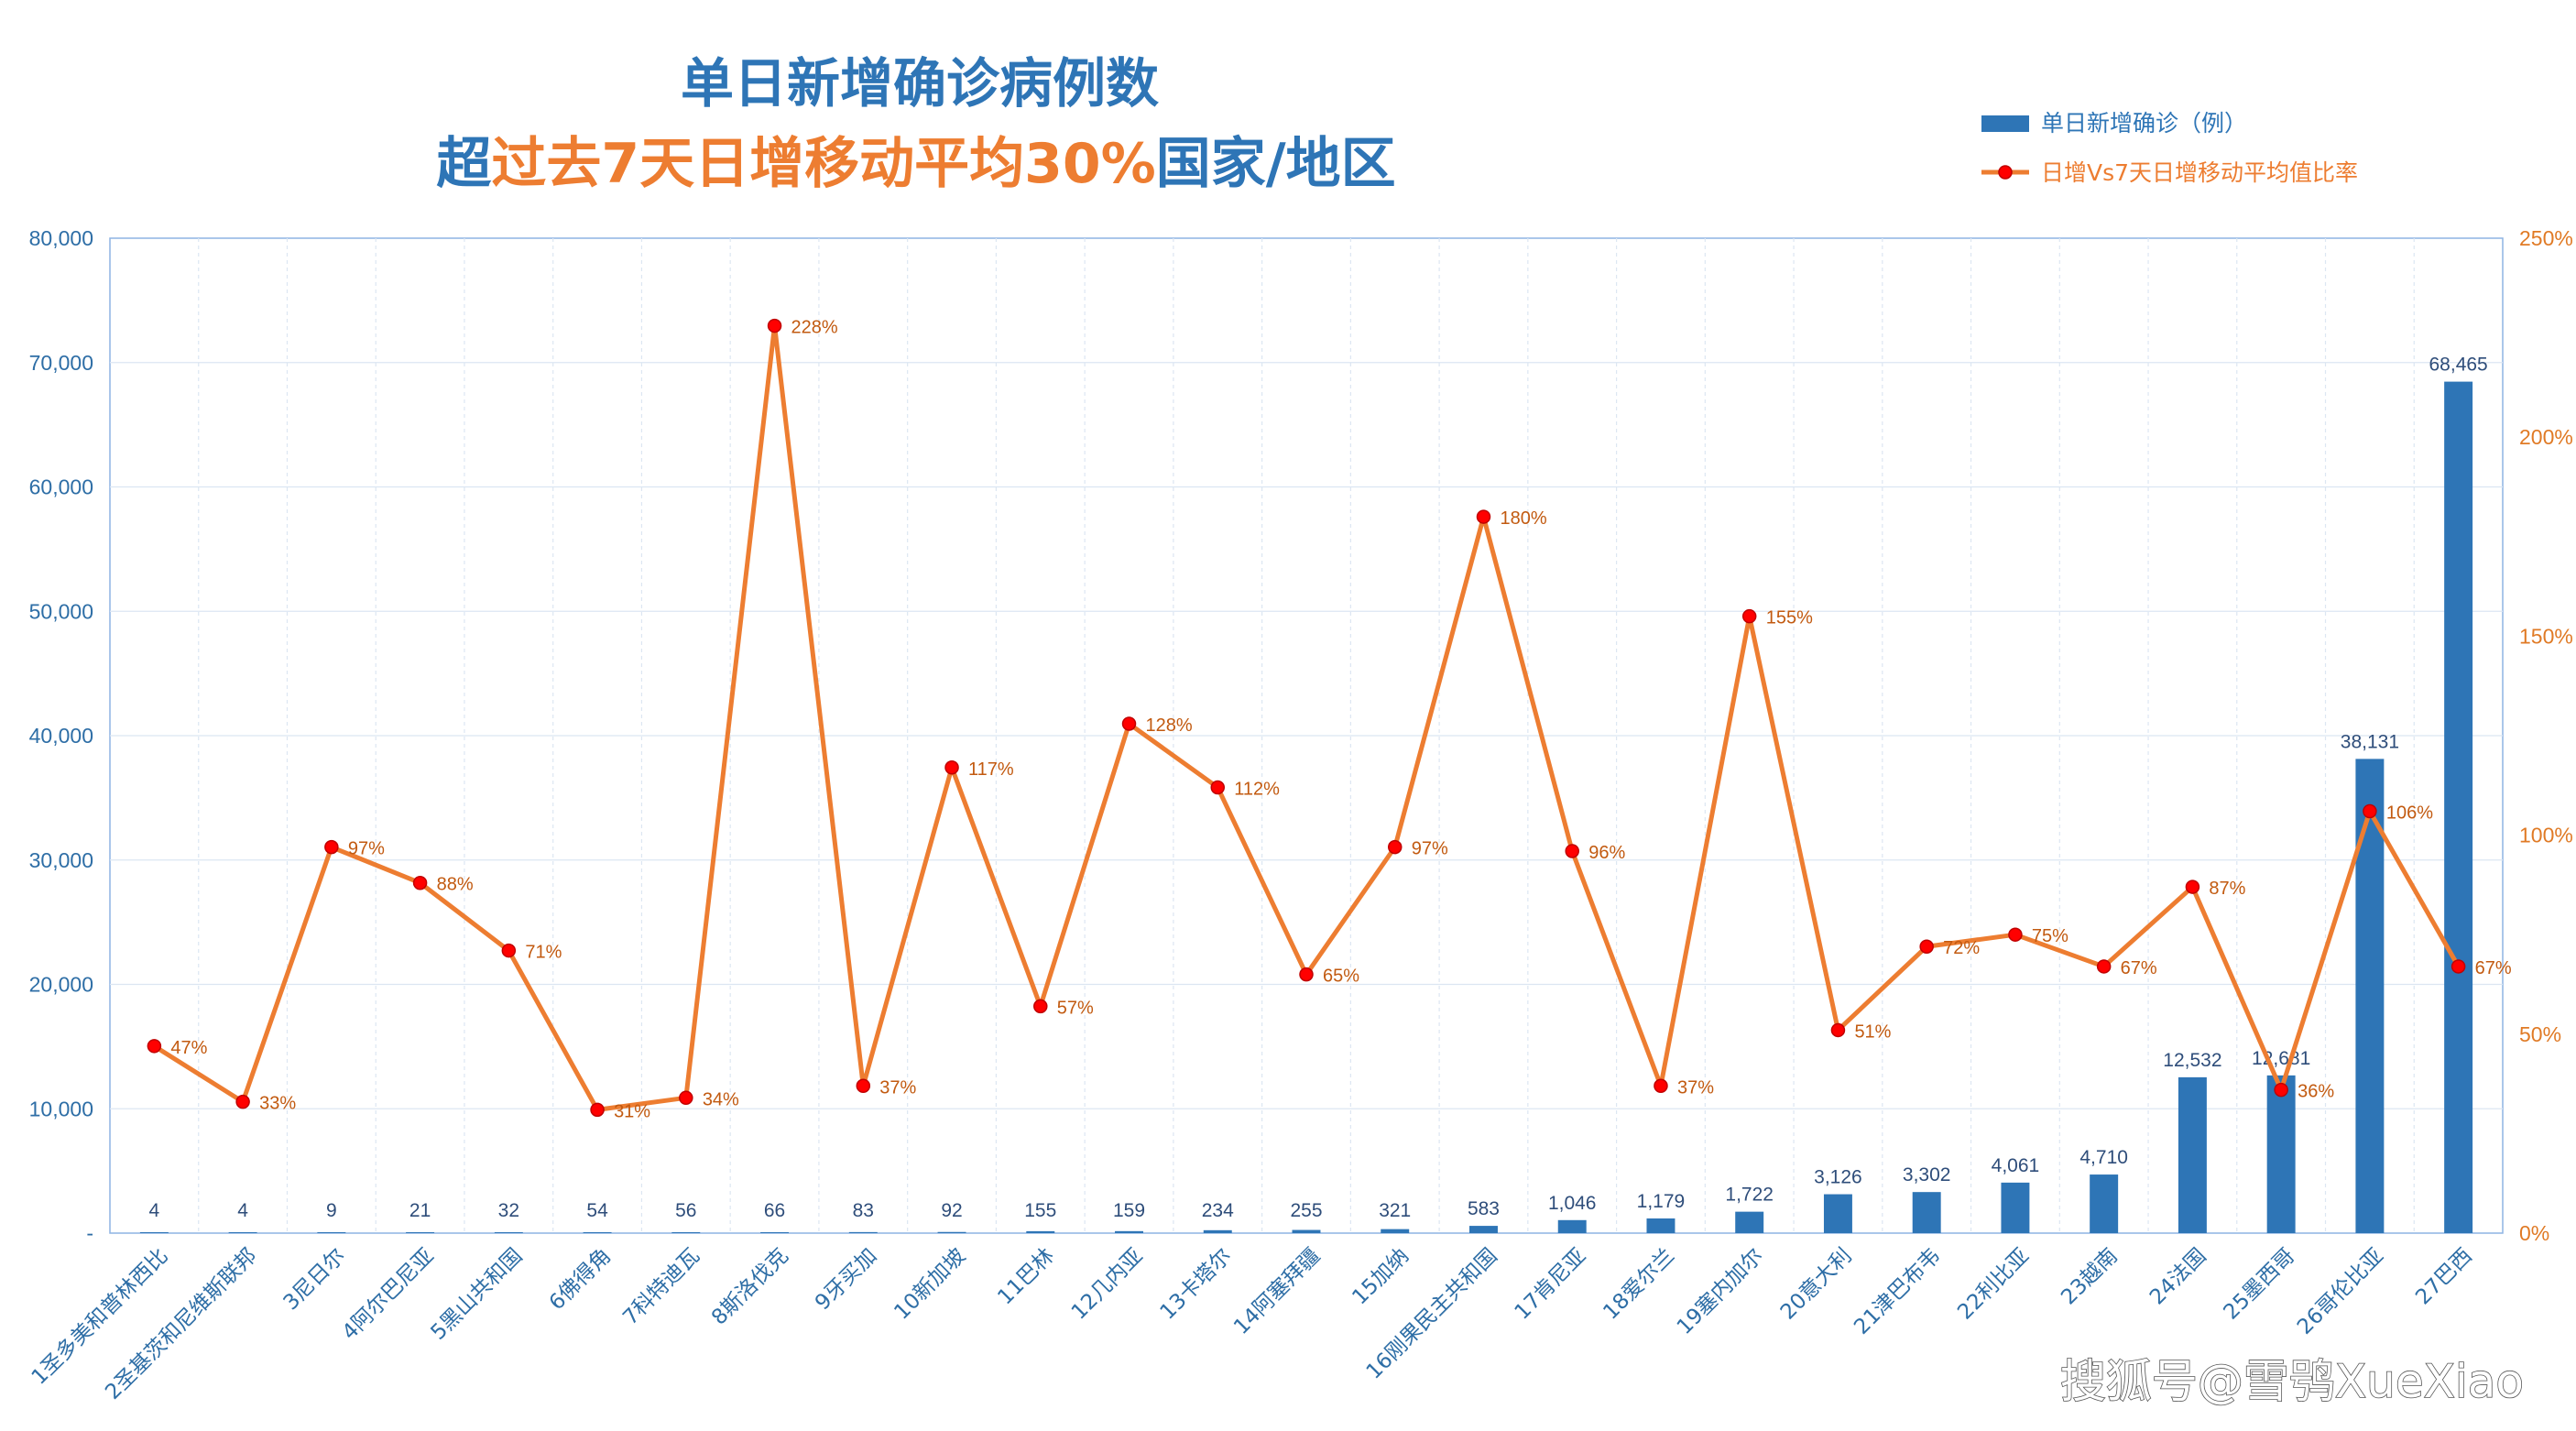 This screenshot has width=2576, height=1431. Describe the element at coordinates (2144, 123) in the screenshot. I see `legend-bar-label: 单日新增确诊（例）` at that location.